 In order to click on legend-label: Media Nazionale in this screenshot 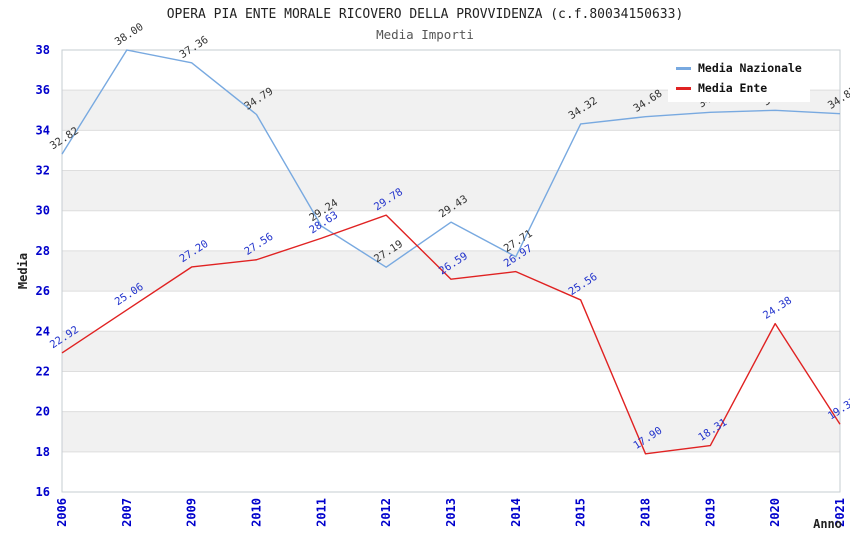, I will do `click(750, 68)`.